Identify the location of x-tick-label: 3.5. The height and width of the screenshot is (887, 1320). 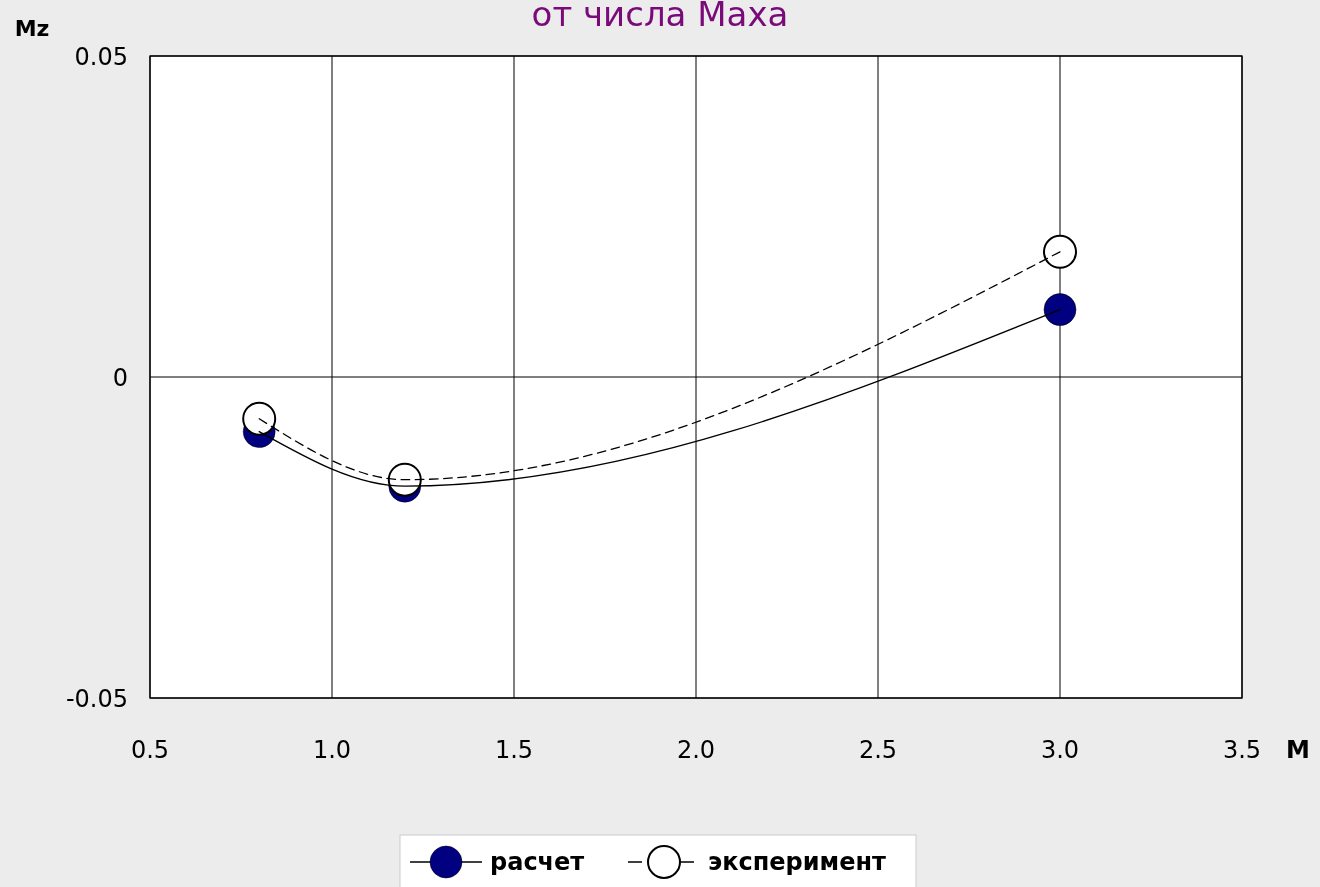
(1242, 750).